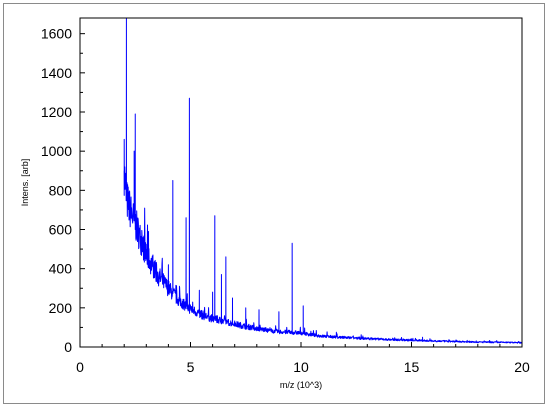 The width and height of the screenshot is (550, 409). Describe the element at coordinates (80, 367) in the screenshot. I see `x-tick-label: 0` at that location.